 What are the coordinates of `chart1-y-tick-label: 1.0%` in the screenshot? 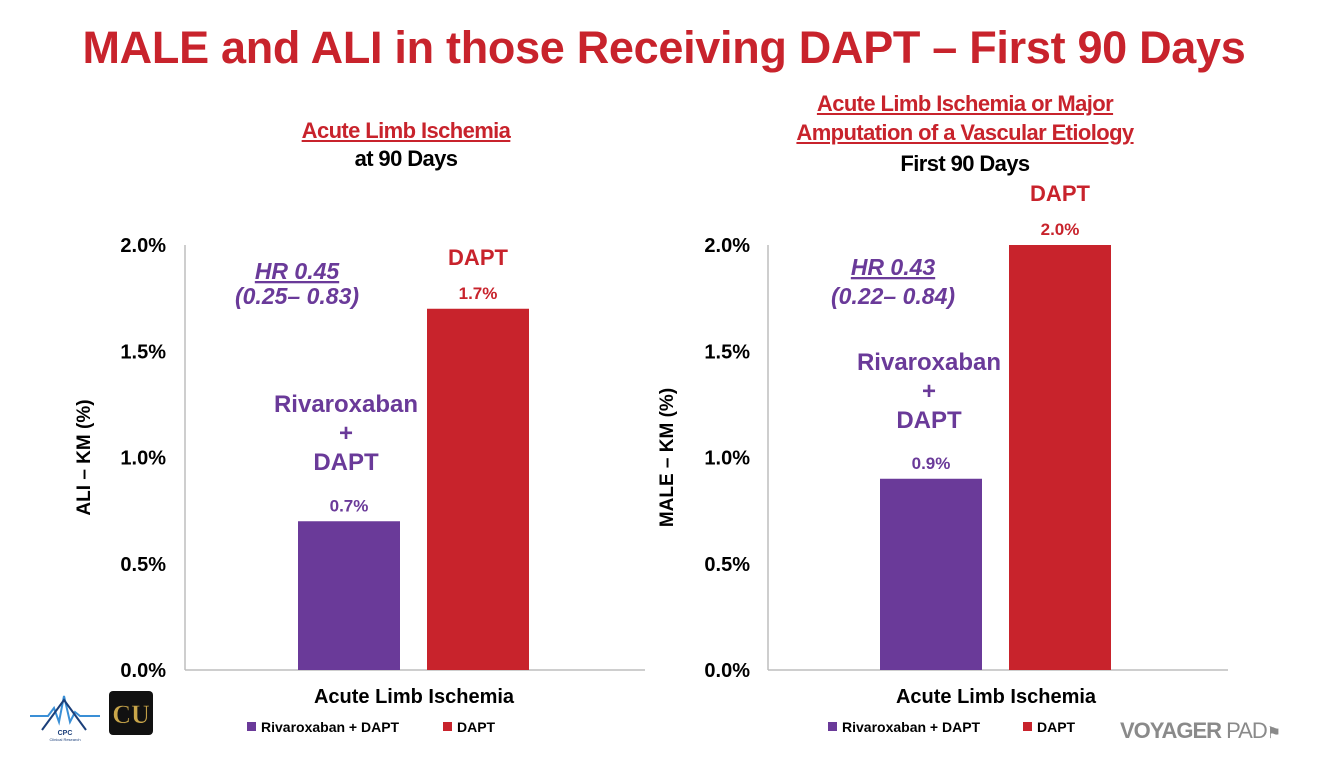 It's located at (143, 459).